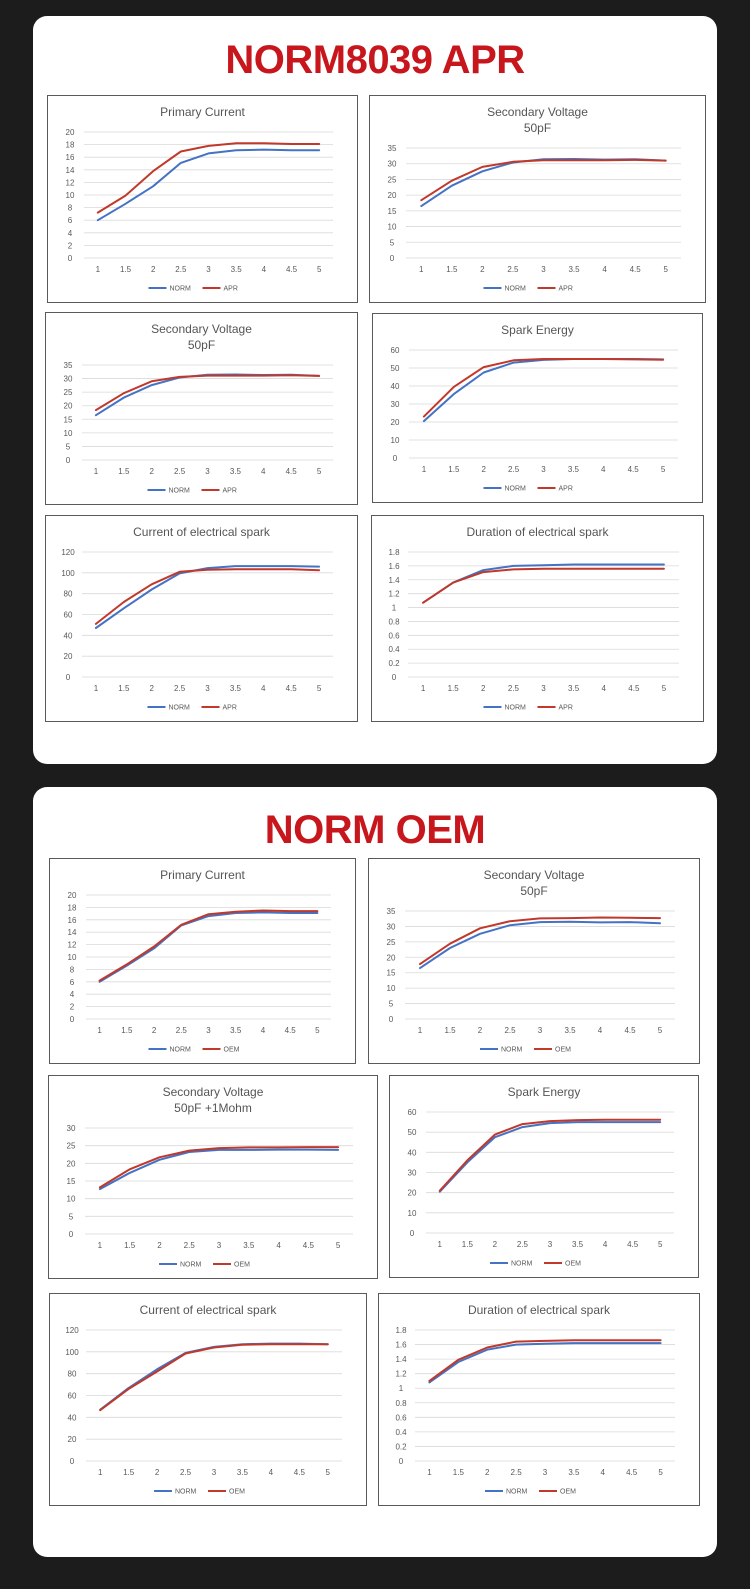 The height and width of the screenshot is (1589, 750). Describe the element at coordinates (568, 1492) in the screenshot. I see `legend-label-oem: OEM` at that location.